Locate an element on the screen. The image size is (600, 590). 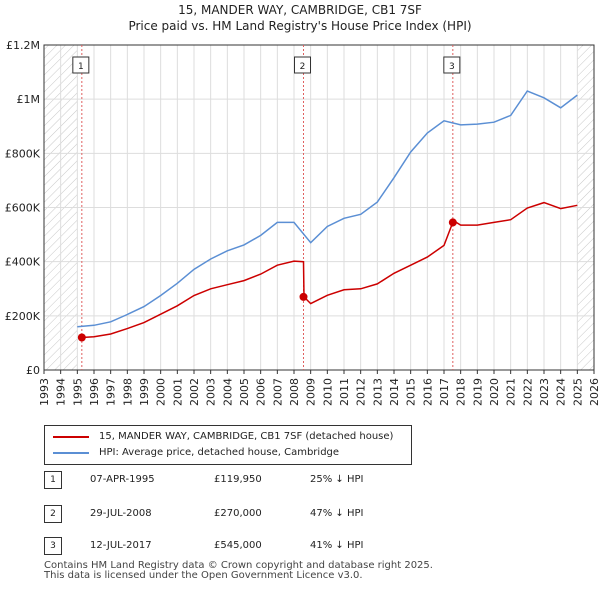
legend-swatch-property is located at coordinates (71, 437).